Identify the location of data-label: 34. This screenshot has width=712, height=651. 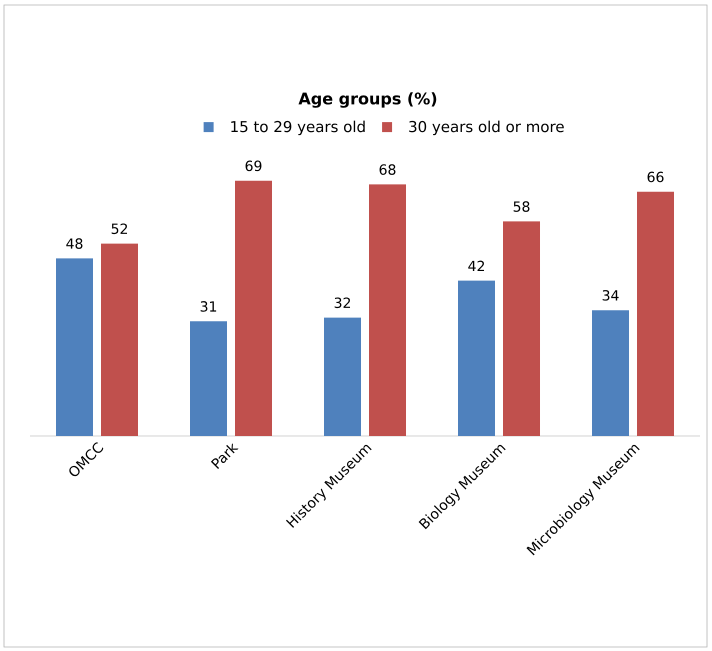
(610, 295).